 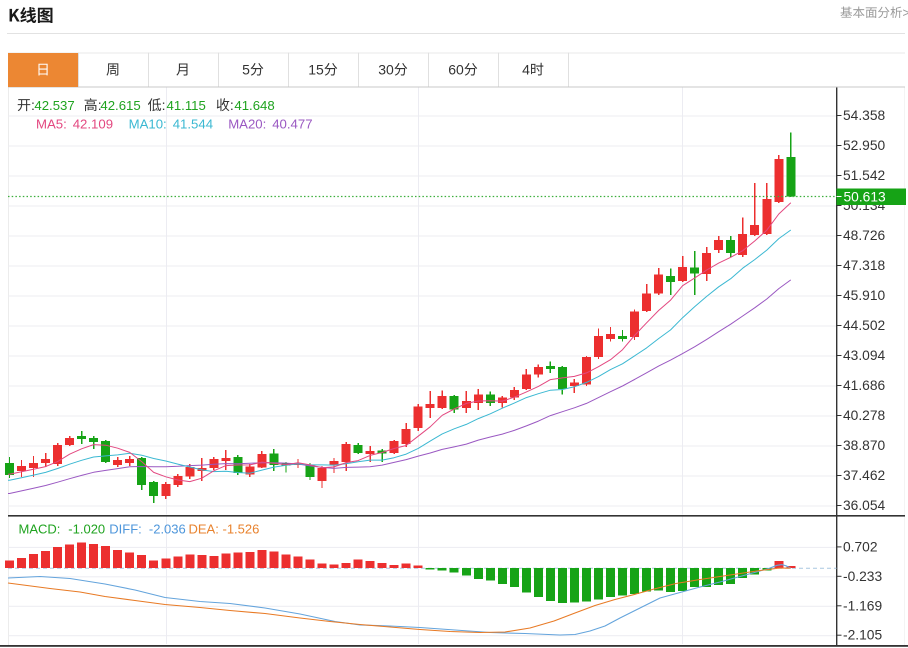 What do you see at coordinates (86, 529) in the screenshot?
I see `svg-text: -1.020` at bounding box center [86, 529].